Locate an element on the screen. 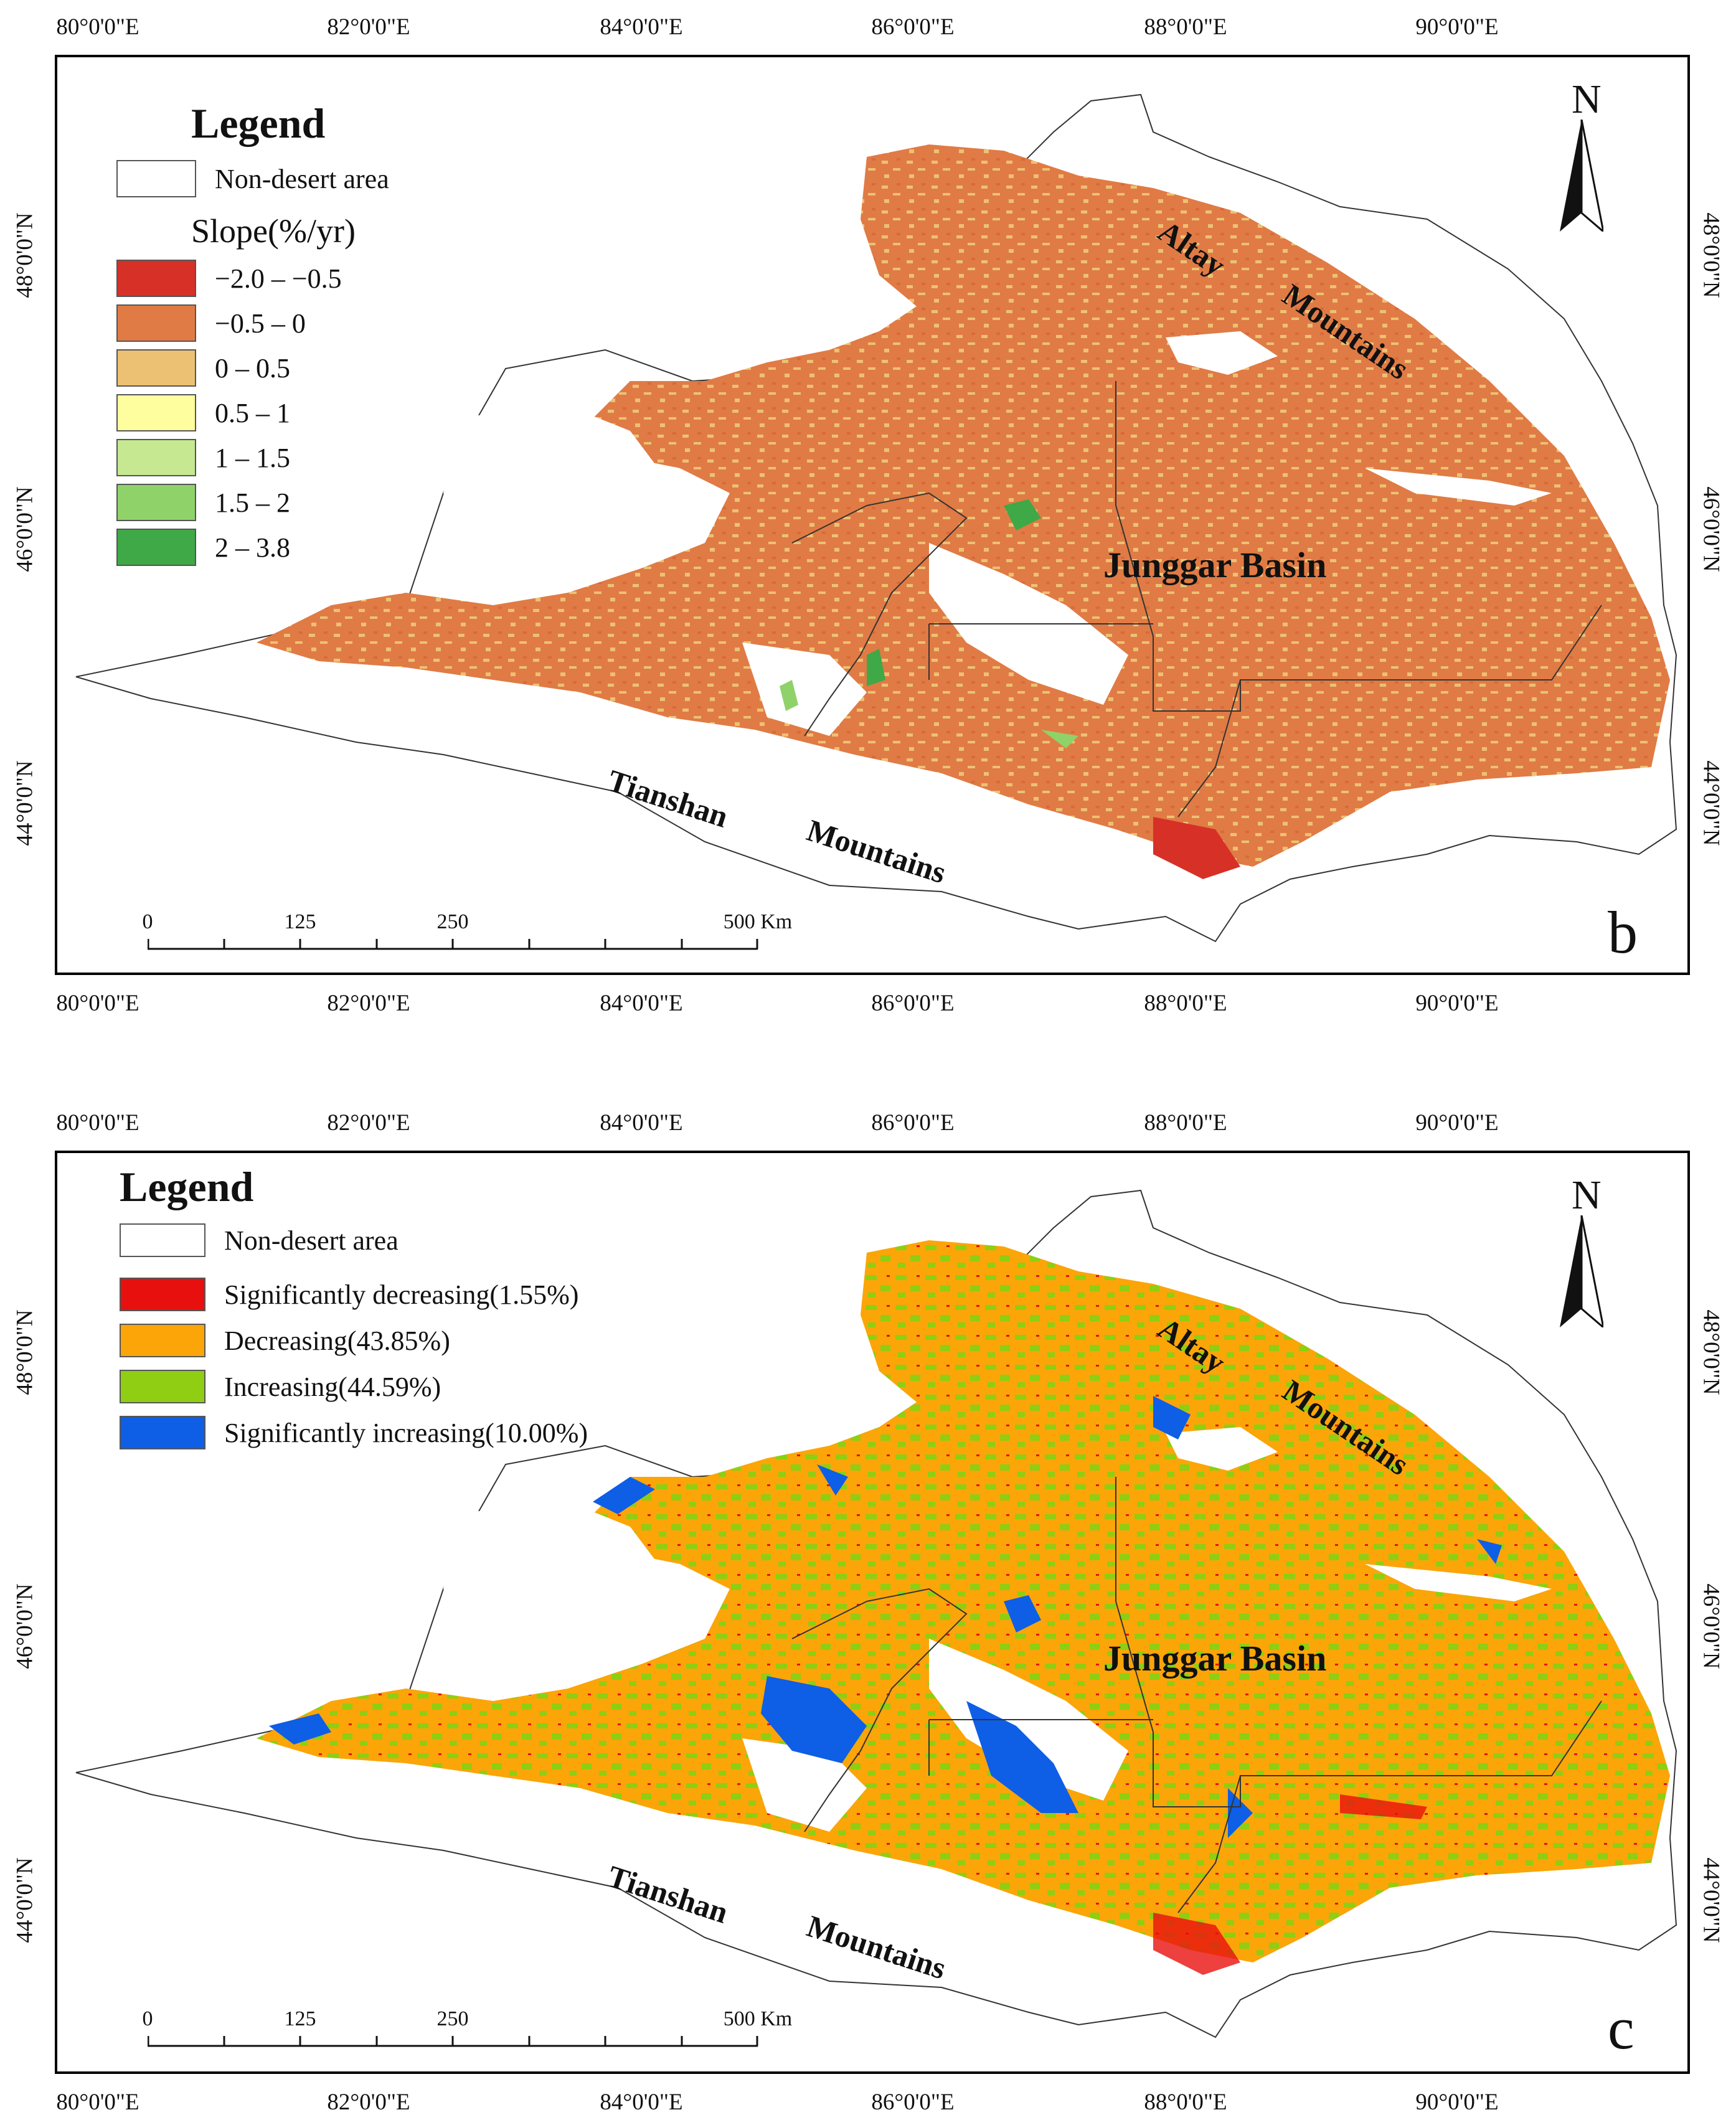 The width and height of the screenshot is (1736, 2120). legend-subtitle: Slope(%/yr) is located at coordinates (274, 231).